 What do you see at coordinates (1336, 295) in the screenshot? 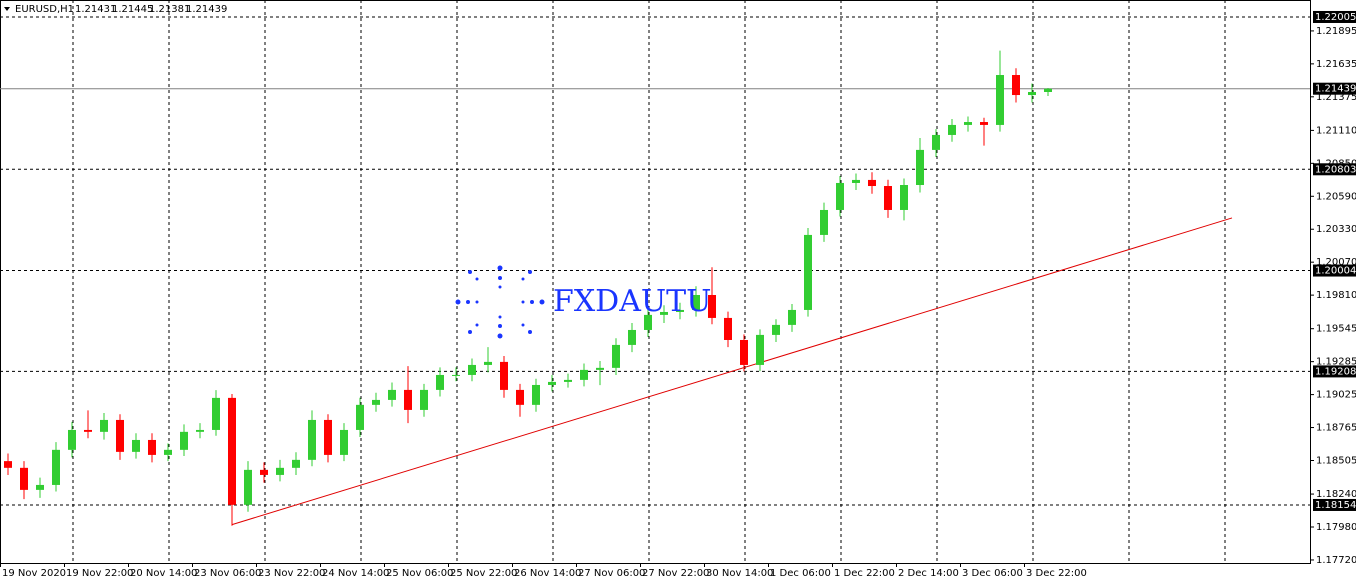
I see `y-tick-label: 1.19810` at bounding box center [1336, 295].